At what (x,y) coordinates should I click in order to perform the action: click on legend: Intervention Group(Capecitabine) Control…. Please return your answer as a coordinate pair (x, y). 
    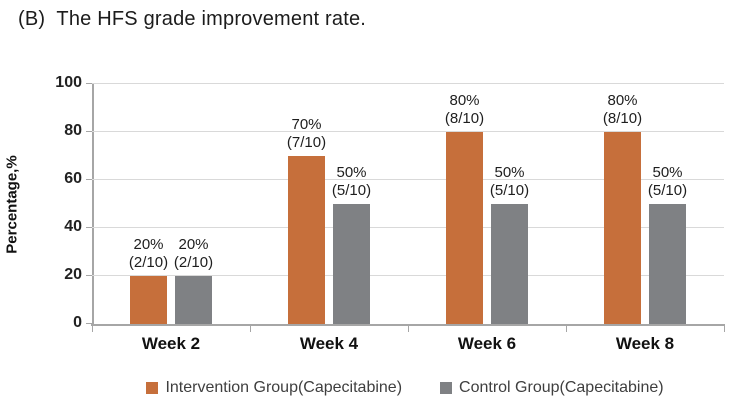
    Looking at the image, I should click on (366, 388).